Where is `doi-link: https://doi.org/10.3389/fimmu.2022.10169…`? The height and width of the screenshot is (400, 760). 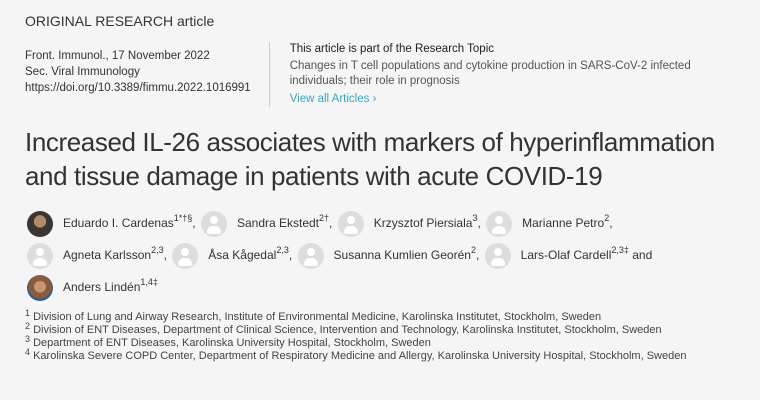 doi-link: https://doi.org/10.3389/fimmu.2022.10169… is located at coordinates (138, 88).